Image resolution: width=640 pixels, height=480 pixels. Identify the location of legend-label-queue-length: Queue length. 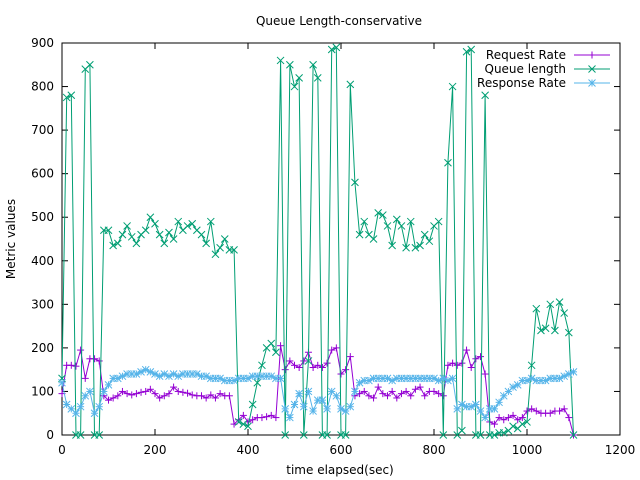
(526, 69).